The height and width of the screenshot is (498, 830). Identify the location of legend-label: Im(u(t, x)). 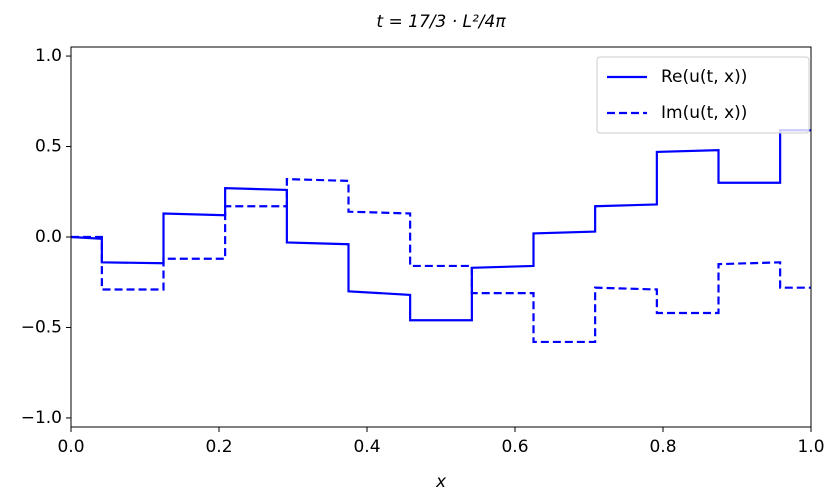
(704, 113).